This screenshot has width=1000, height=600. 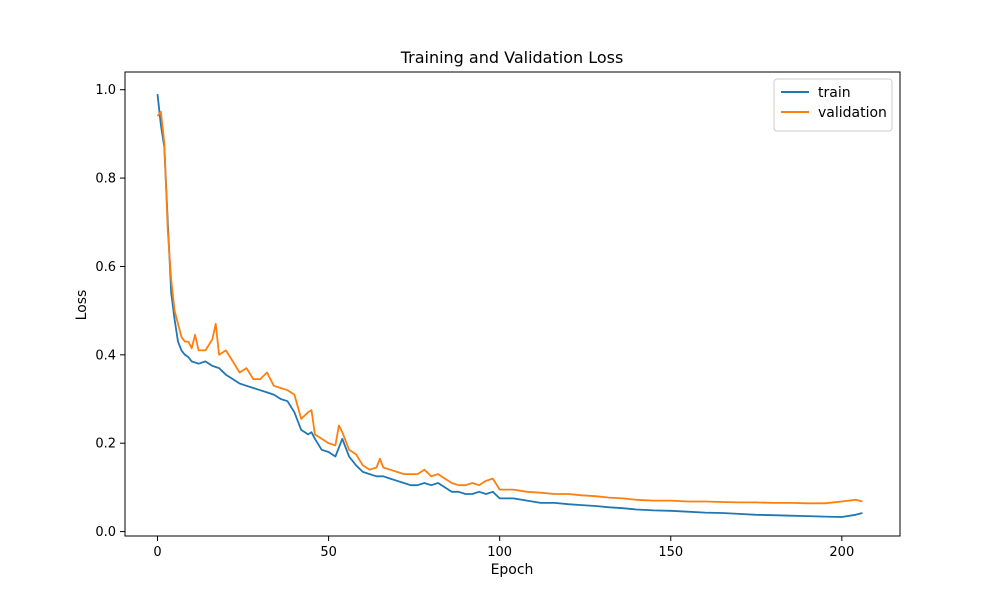 What do you see at coordinates (82, 305) in the screenshot?
I see `y-axis-label: Loss` at bounding box center [82, 305].